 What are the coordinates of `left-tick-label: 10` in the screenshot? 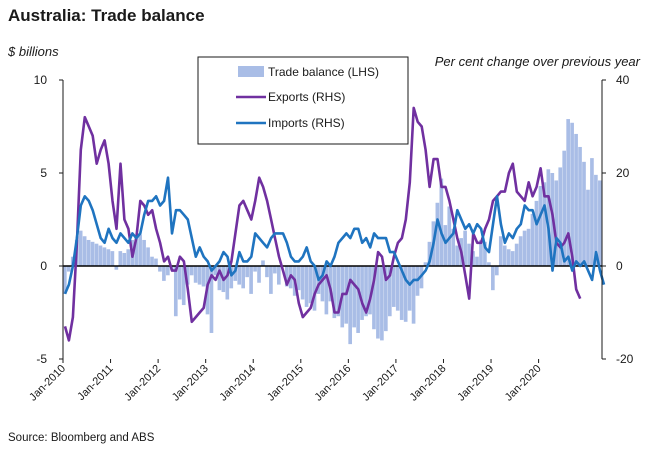 It's located at (41, 80).